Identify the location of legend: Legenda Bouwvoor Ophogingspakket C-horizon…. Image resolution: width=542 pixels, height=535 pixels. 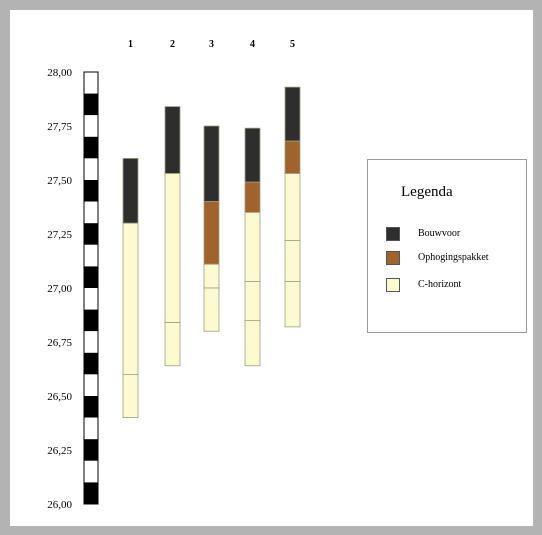
(447, 246).